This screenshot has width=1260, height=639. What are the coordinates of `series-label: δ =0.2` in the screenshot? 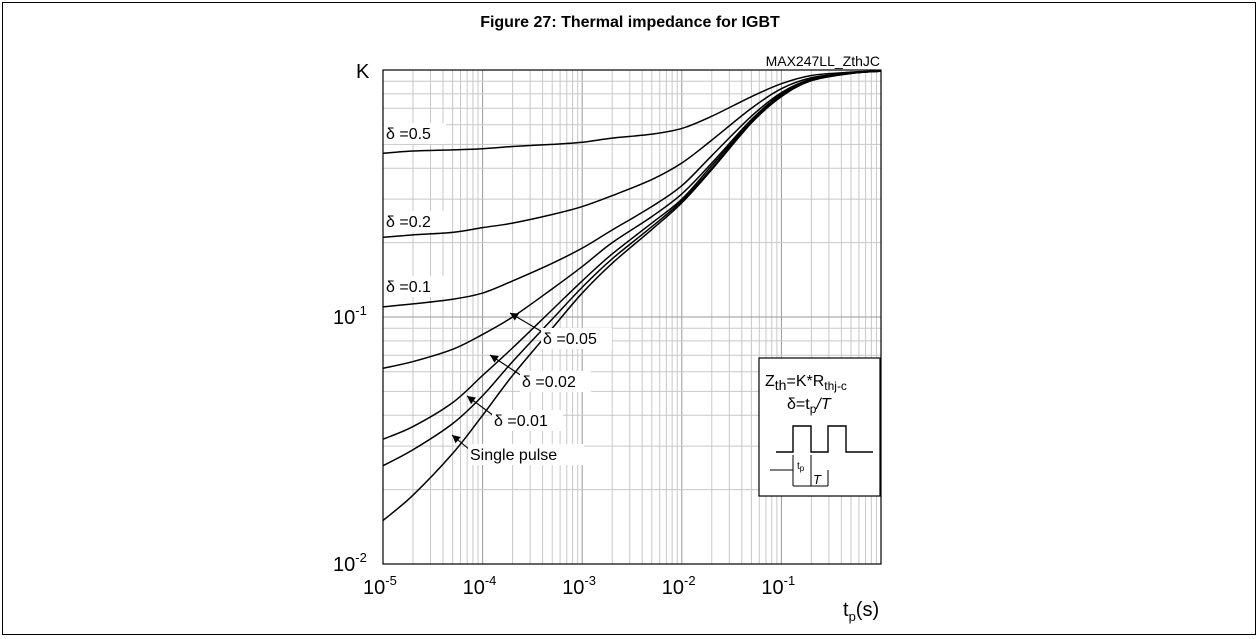 It's located at (408, 222).